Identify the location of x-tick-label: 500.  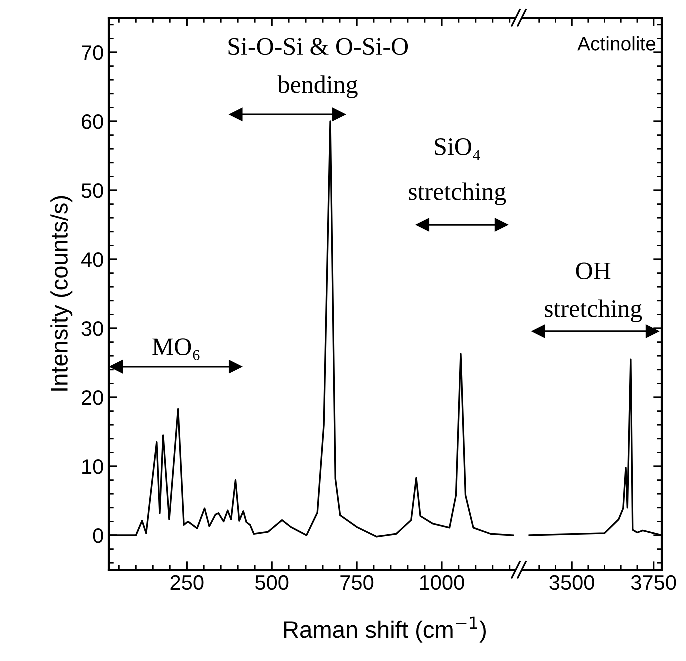
(272, 582).